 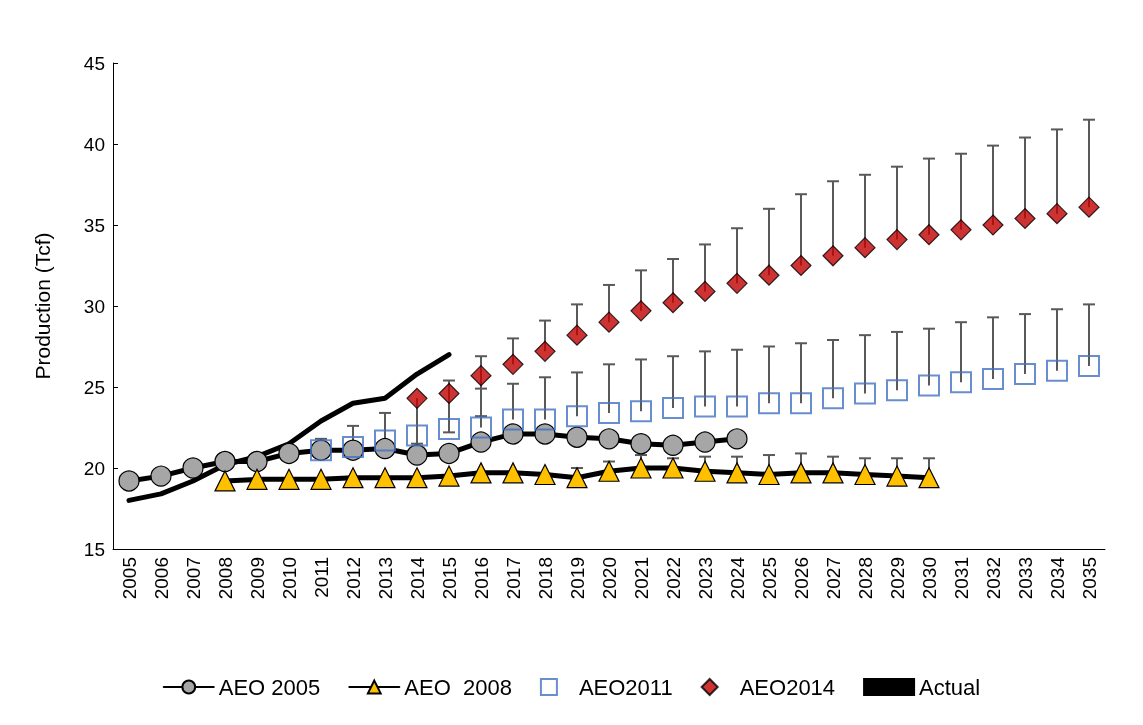 What do you see at coordinates (458, 687) in the screenshot?
I see `legend-label: AEO 2008` at bounding box center [458, 687].